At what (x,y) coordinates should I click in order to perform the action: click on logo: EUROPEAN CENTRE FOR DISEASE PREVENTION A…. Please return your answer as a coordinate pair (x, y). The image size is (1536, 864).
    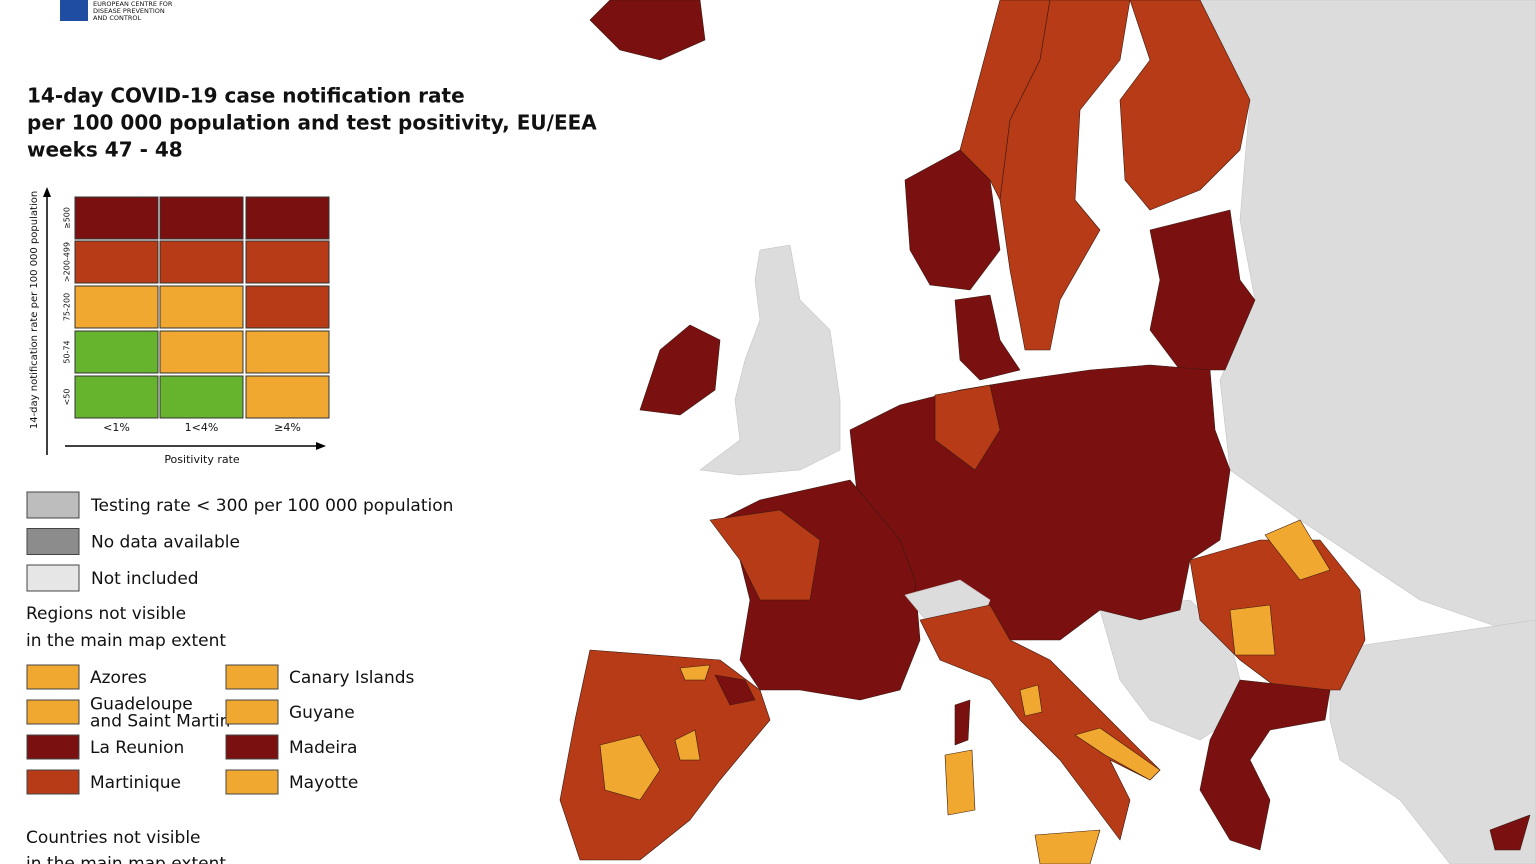
    Looking at the image, I should click on (116, 11).